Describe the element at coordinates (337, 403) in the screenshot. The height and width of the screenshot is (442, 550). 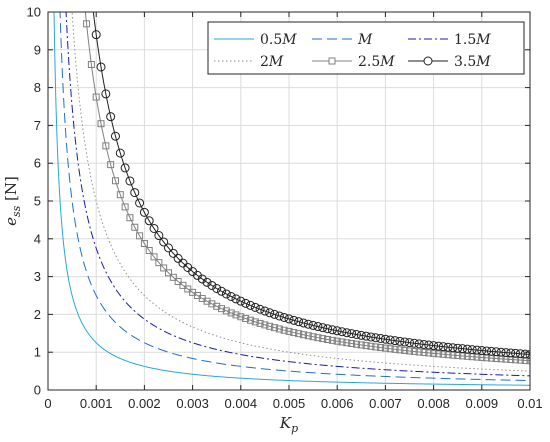
I see `x-tick-label: 0.006` at that location.